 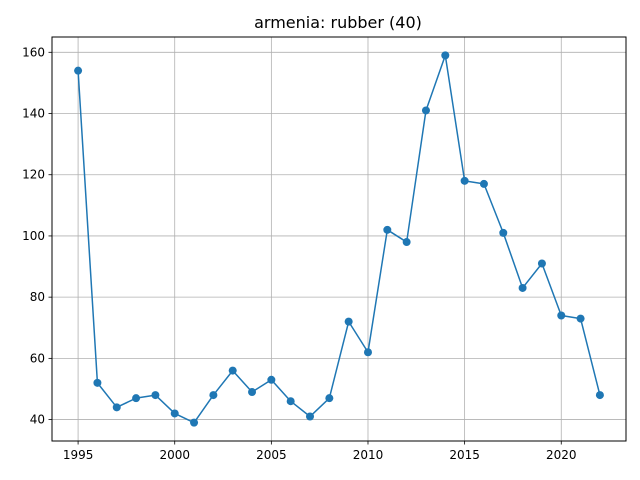 I want to click on y-tick-label: 60, so click(x=37, y=358).